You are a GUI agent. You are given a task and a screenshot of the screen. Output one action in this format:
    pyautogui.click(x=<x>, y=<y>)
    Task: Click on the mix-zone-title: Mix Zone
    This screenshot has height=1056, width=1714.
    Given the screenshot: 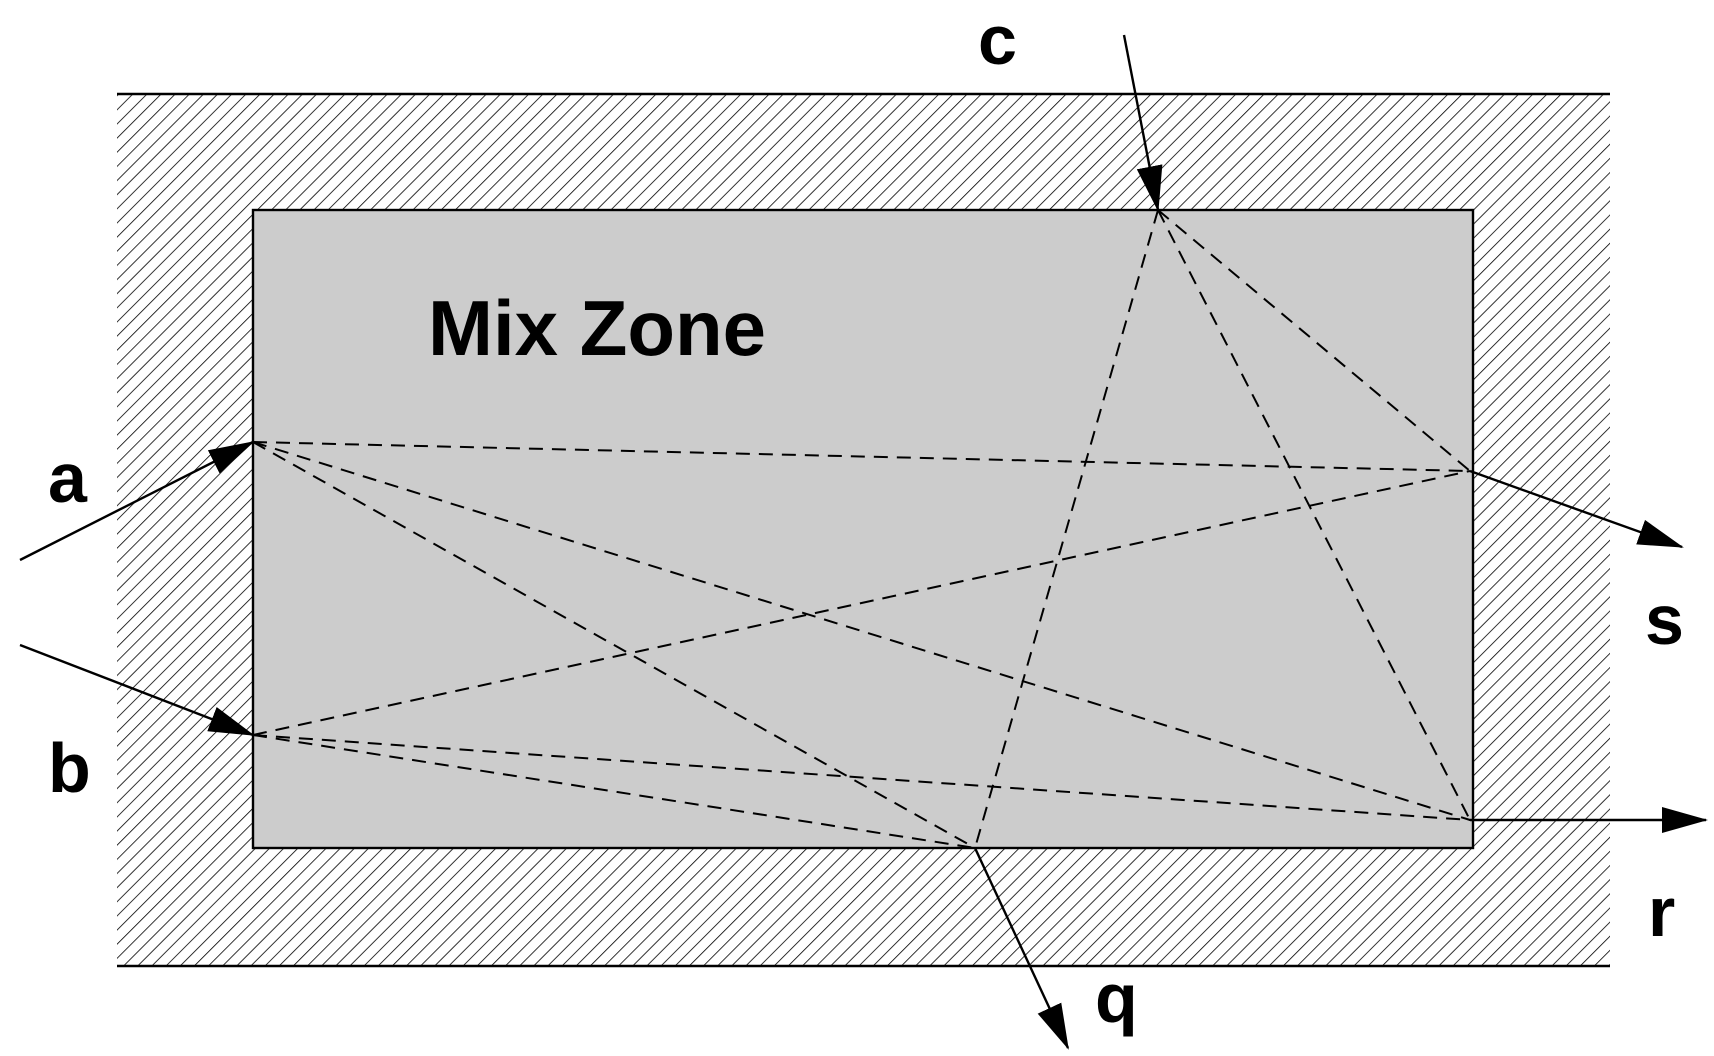 What is the action you would take?
    pyautogui.click(x=597, y=328)
    